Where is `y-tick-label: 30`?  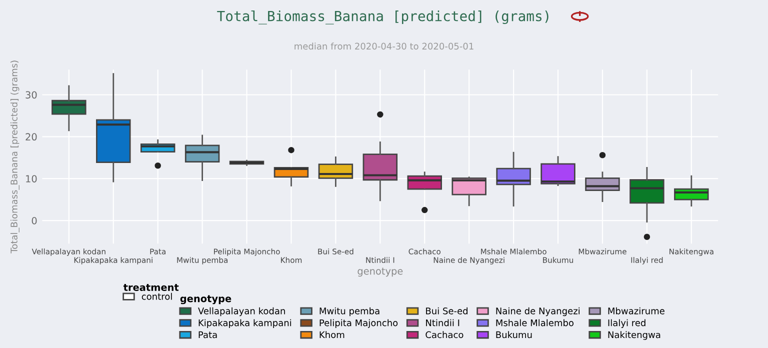 y-tick-label: 30 is located at coordinates (31, 95).